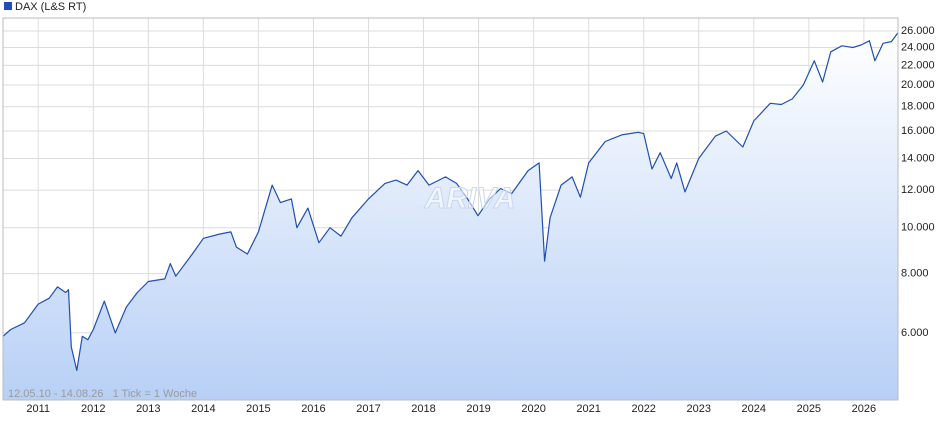  What do you see at coordinates (50, 7) in the screenshot?
I see `legend-label: DAX (L&S RT)` at bounding box center [50, 7].